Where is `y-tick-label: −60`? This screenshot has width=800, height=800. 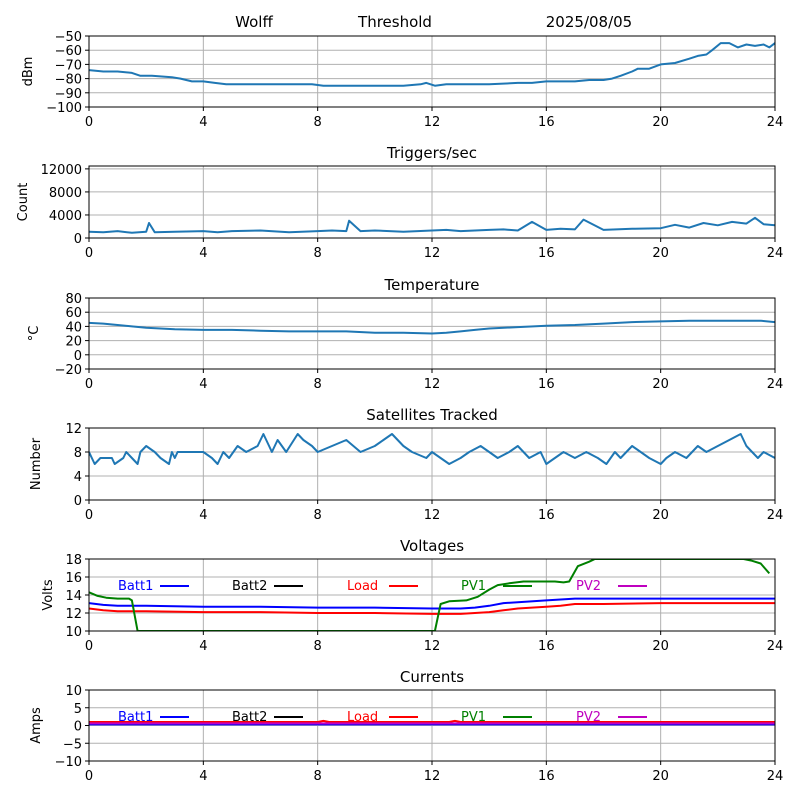 y-tick-label: −60 is located at coordinates (68, 51).